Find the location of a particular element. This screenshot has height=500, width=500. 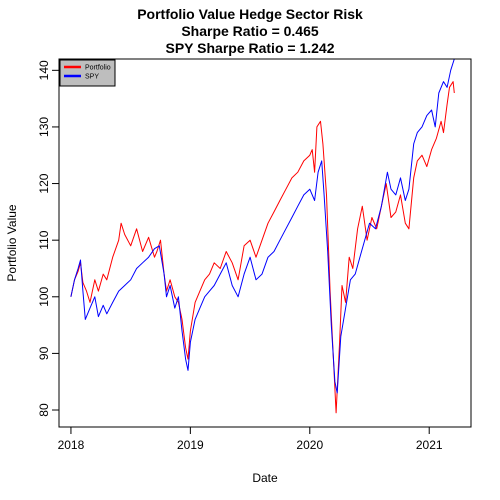

chart-title-line-1: Portfolio Value Hedge Sector Risk is located at coordinates (250, 14).